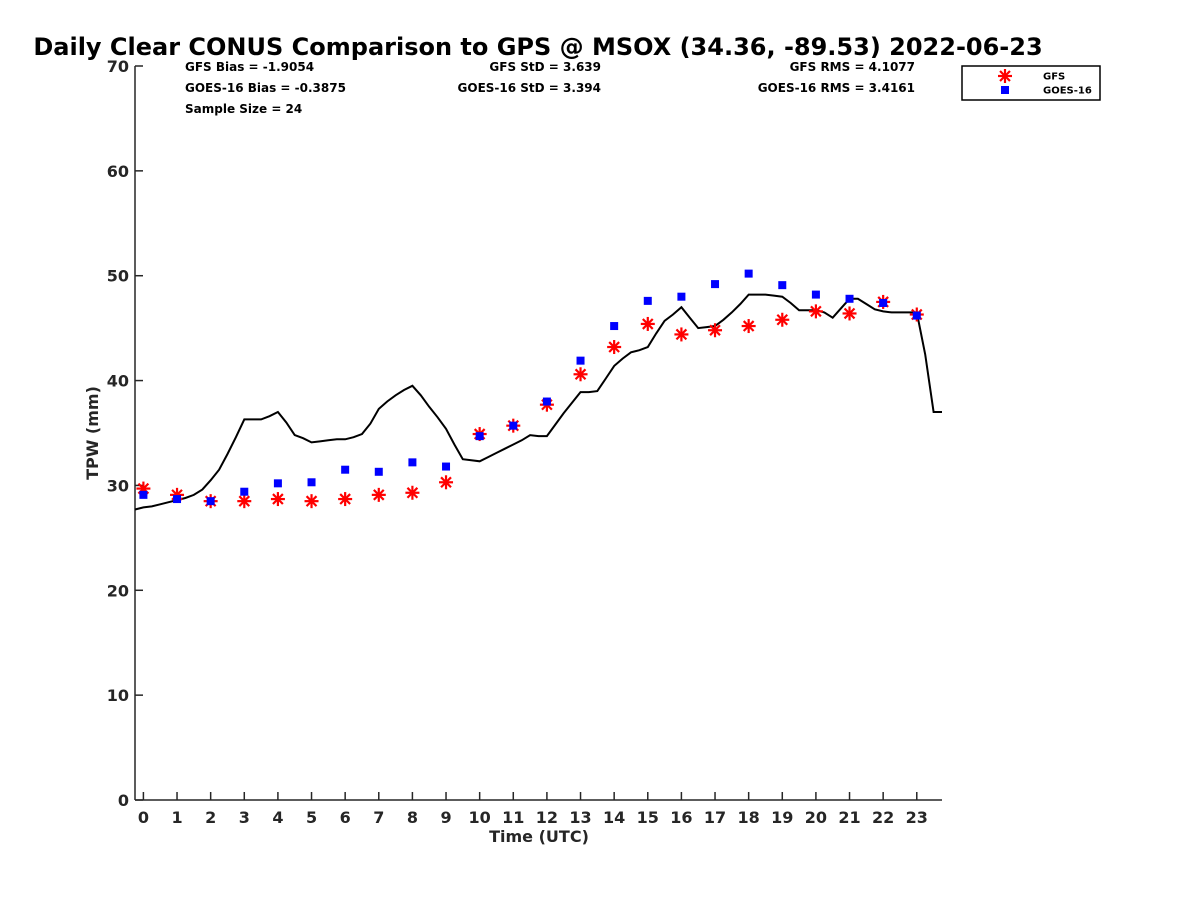 Image resolution: width=1200 pixels, height=900 pixels. Describe the element at coordinates (529, 88) in the screenshot. I see `goes-std-stat: GOES-16 StD = 3.394` at that location.